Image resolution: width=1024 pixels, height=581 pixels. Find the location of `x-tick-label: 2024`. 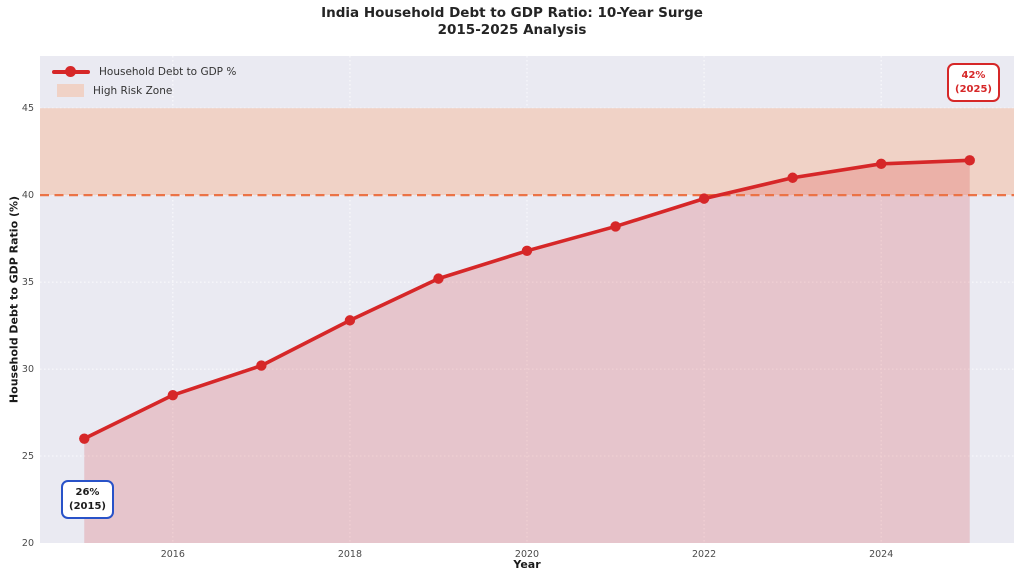

x-tick-label: 2024 is located at coordinates (881, 554).